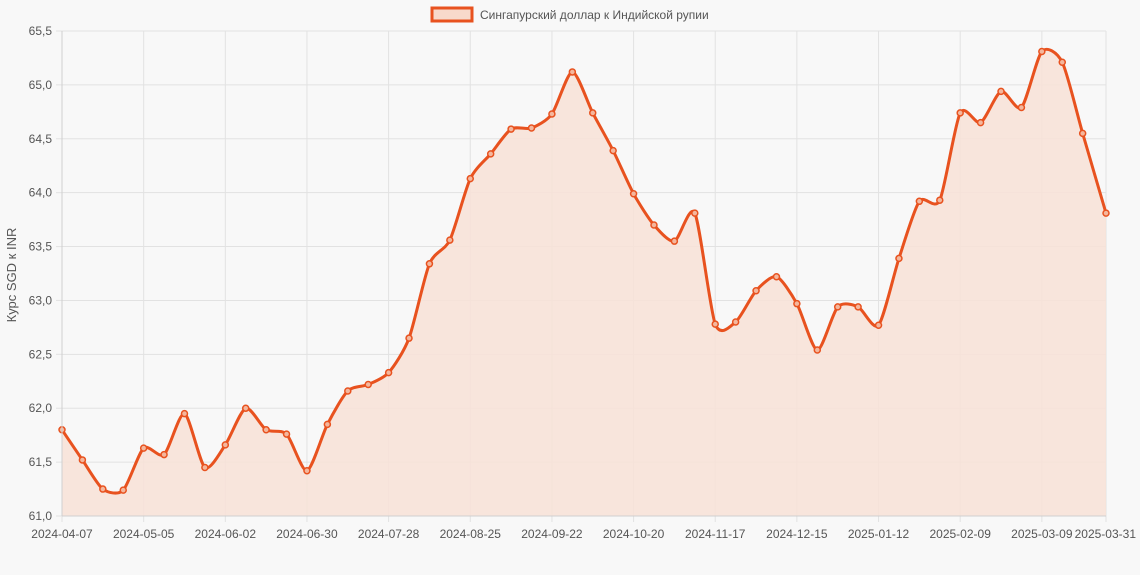 Image resolution: width=1140 pixels, height=575 pixels. Describe the element at coordinates (41, 247) in the screenshot. I see `y-tick-label: 63,5` at that location.